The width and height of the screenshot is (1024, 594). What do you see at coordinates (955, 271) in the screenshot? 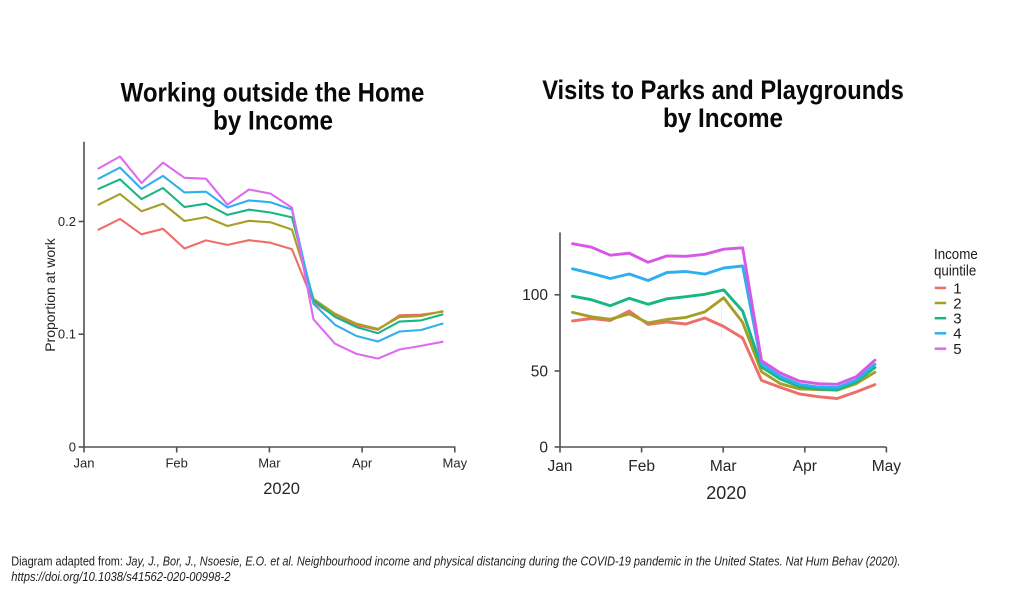
I see `svg-text: quintile` at bounding box center [955, 271].